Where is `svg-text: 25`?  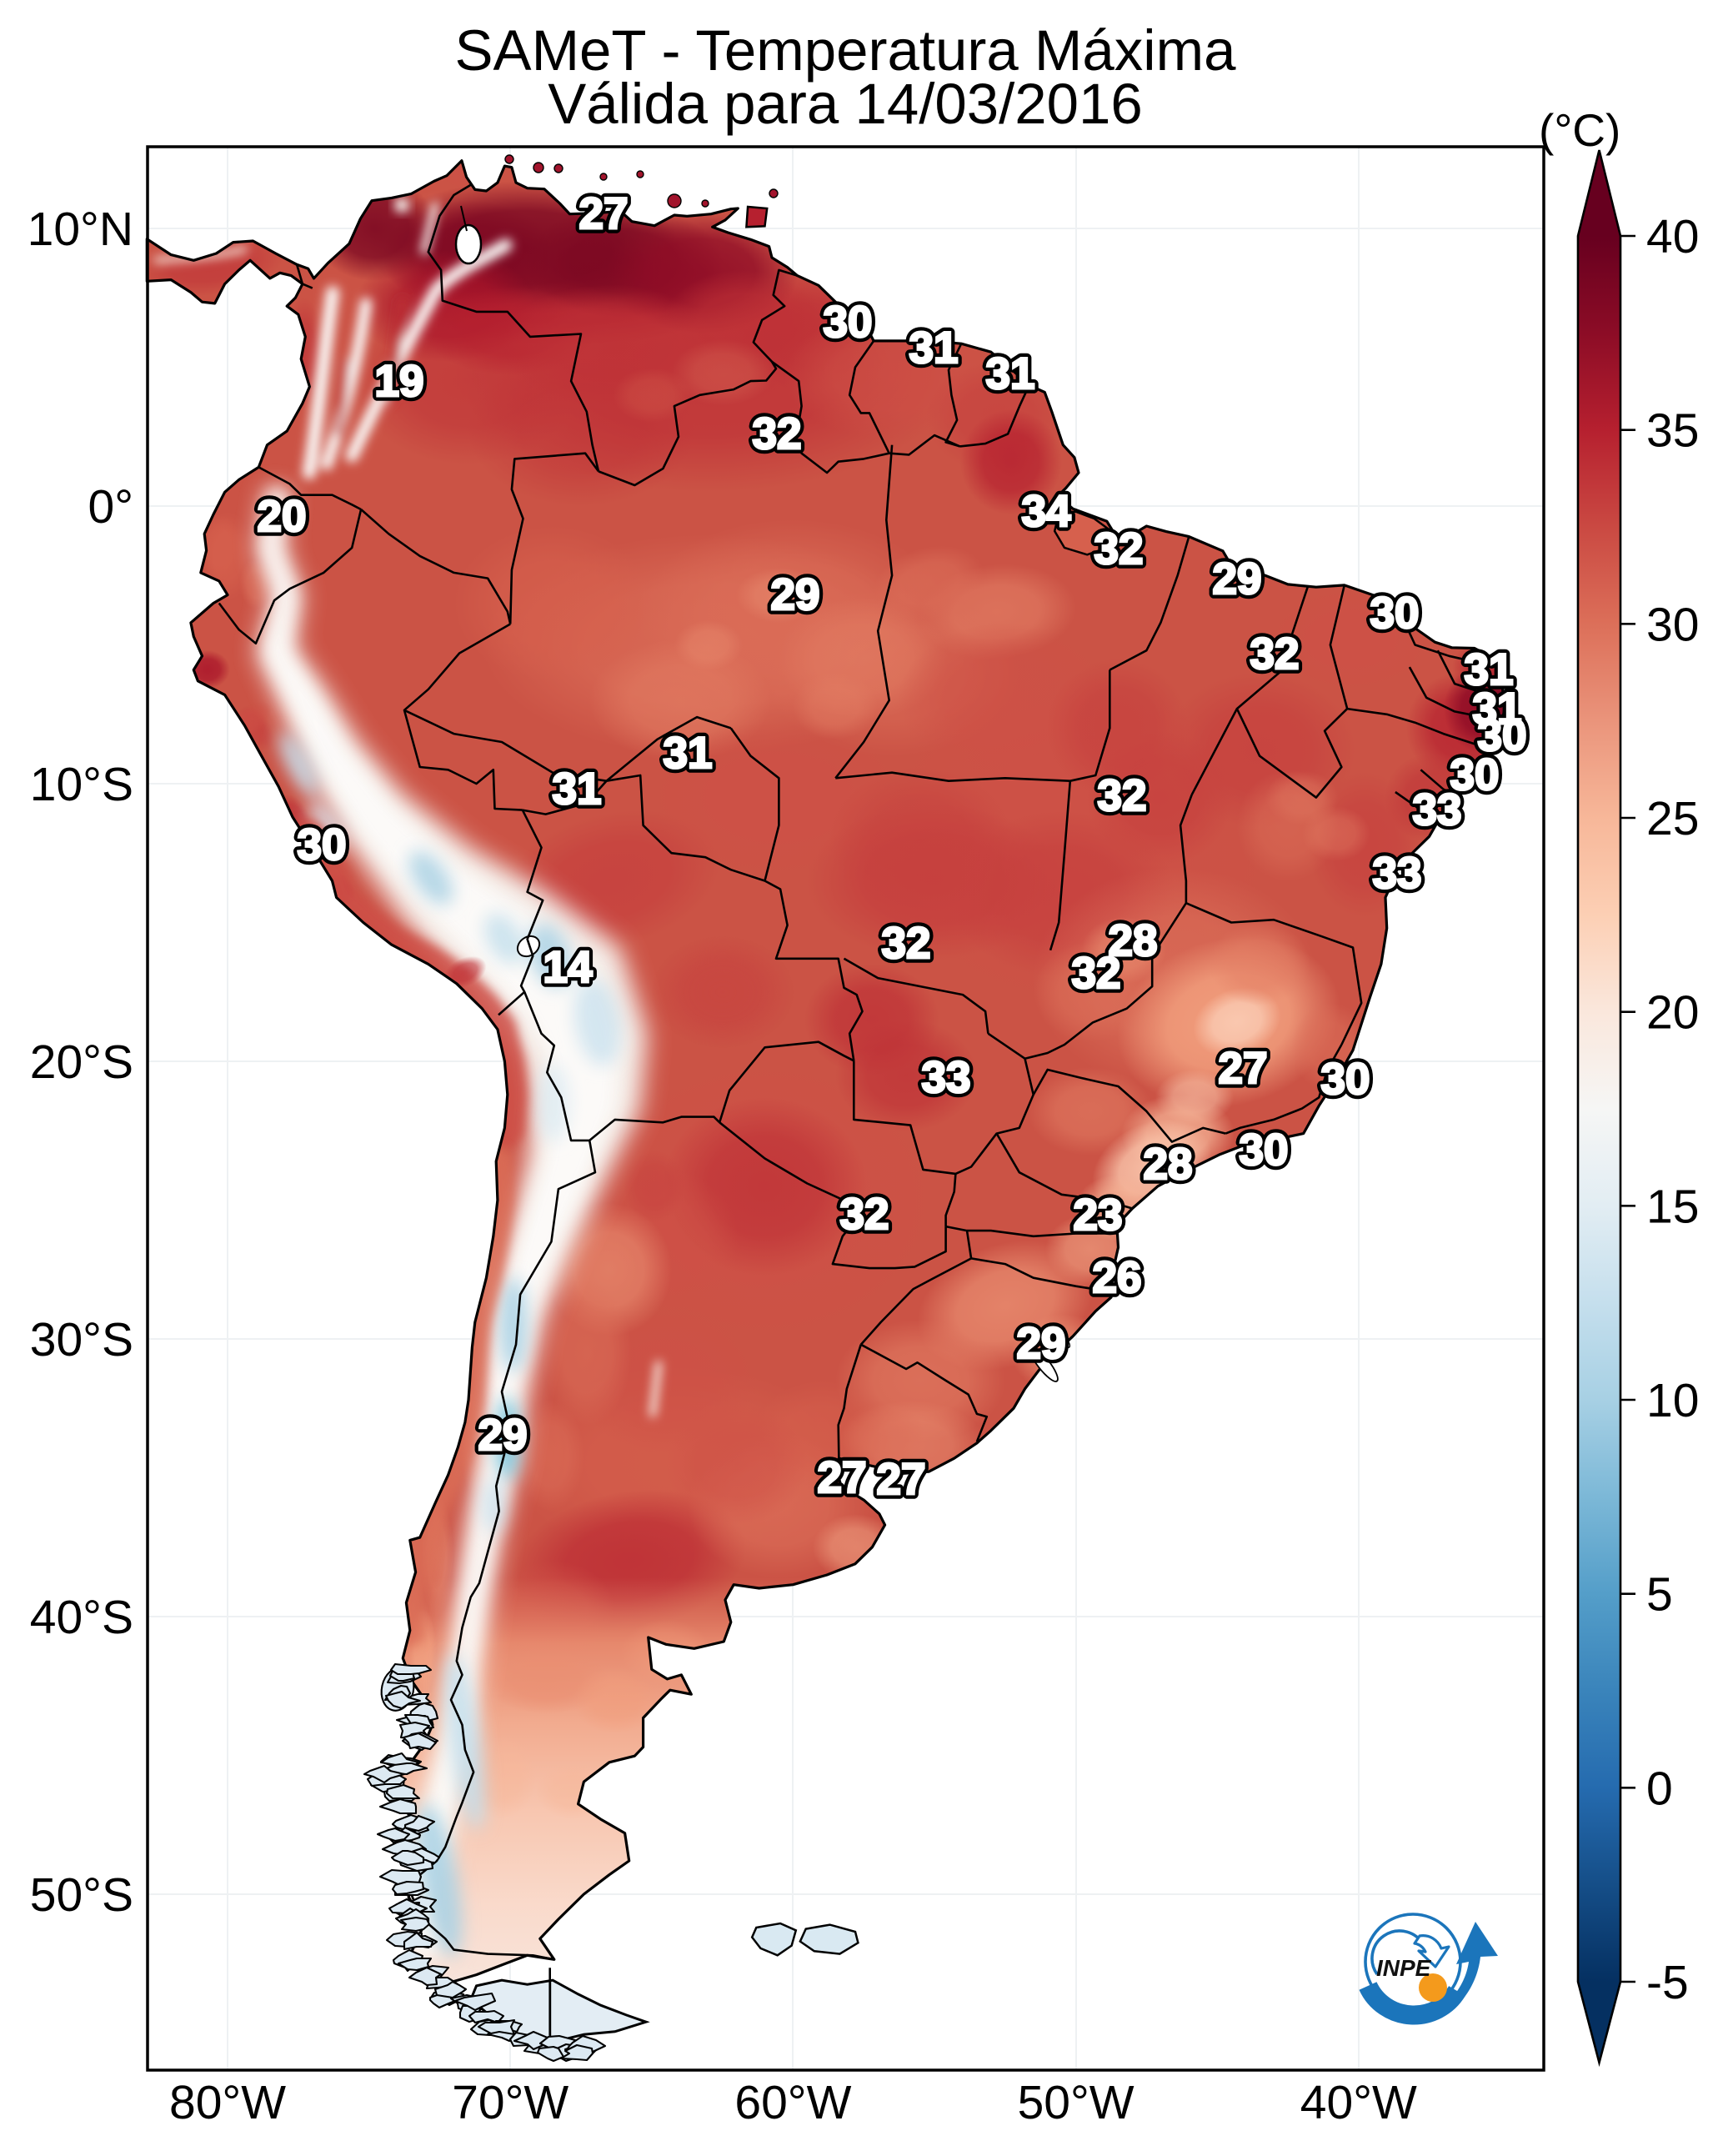 svg-text: 25 is located at coordinates (1672, 818).